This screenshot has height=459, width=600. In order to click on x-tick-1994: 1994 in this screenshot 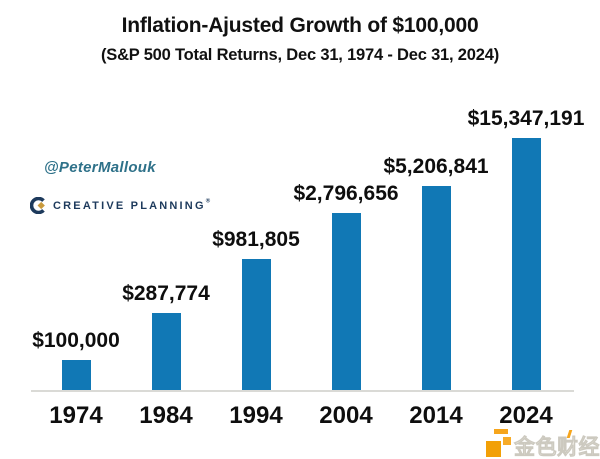, I will do `click(256, 415)`.